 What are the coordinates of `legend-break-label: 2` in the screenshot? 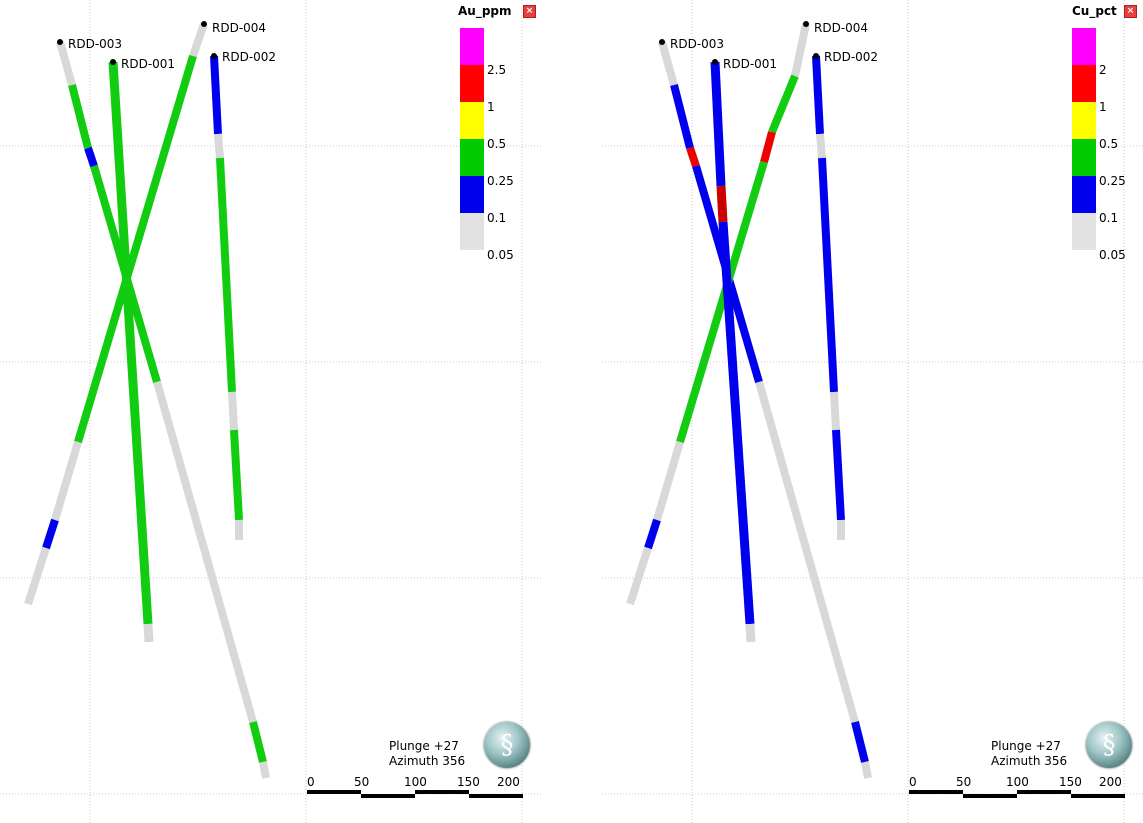 It's located at (1103, 70).